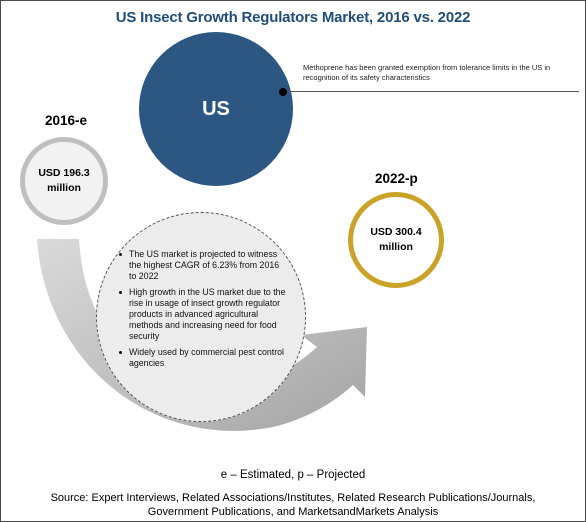  Describe the element at coordinates (293, 475) in the screenshot. I see `legend-note: e – Estimated, p – Projected` at that location.